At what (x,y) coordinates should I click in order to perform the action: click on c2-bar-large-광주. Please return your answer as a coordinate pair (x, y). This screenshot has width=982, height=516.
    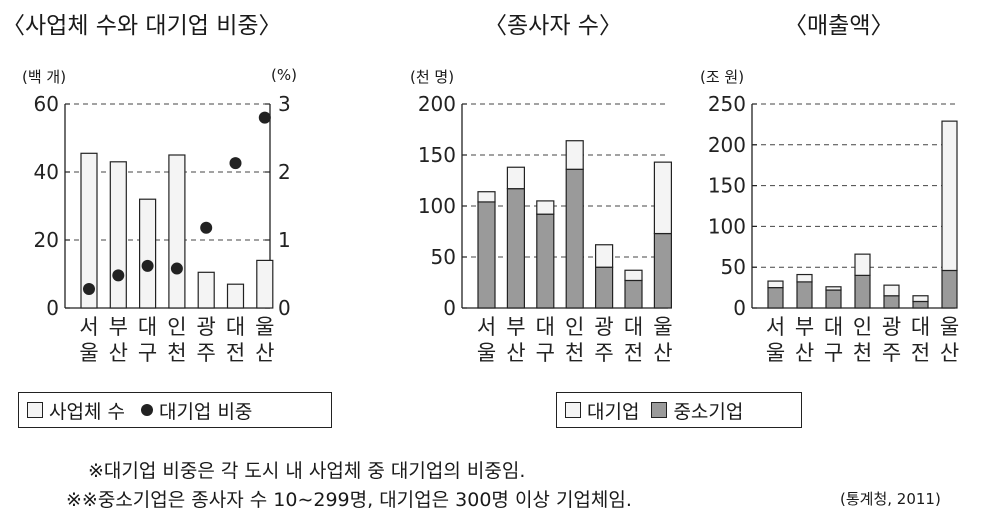
    Looking at the image, I should click on (604, 256).